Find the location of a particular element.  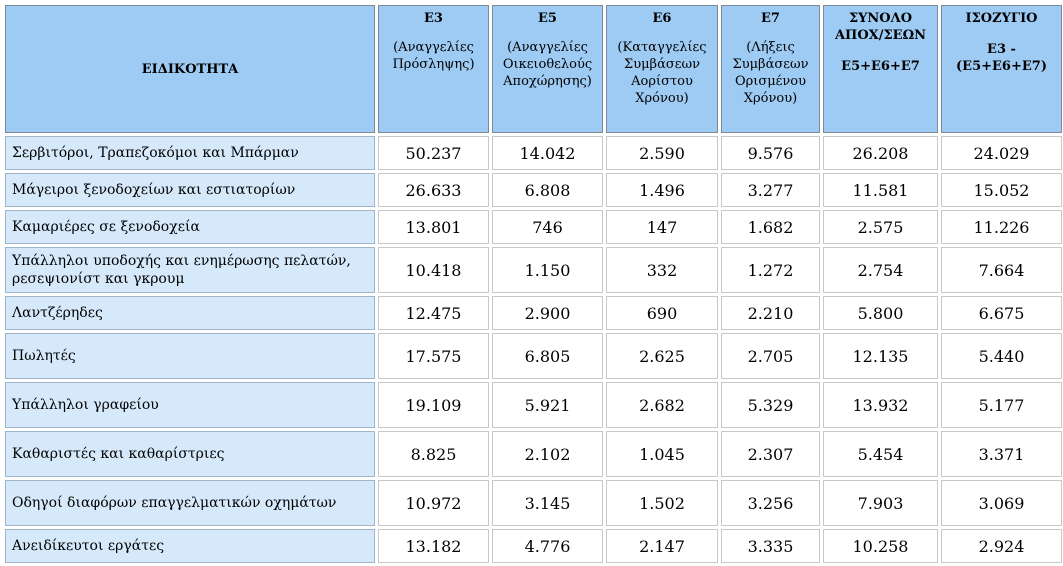

cell-value: 7.664 is located at coordinates (1001, 270).